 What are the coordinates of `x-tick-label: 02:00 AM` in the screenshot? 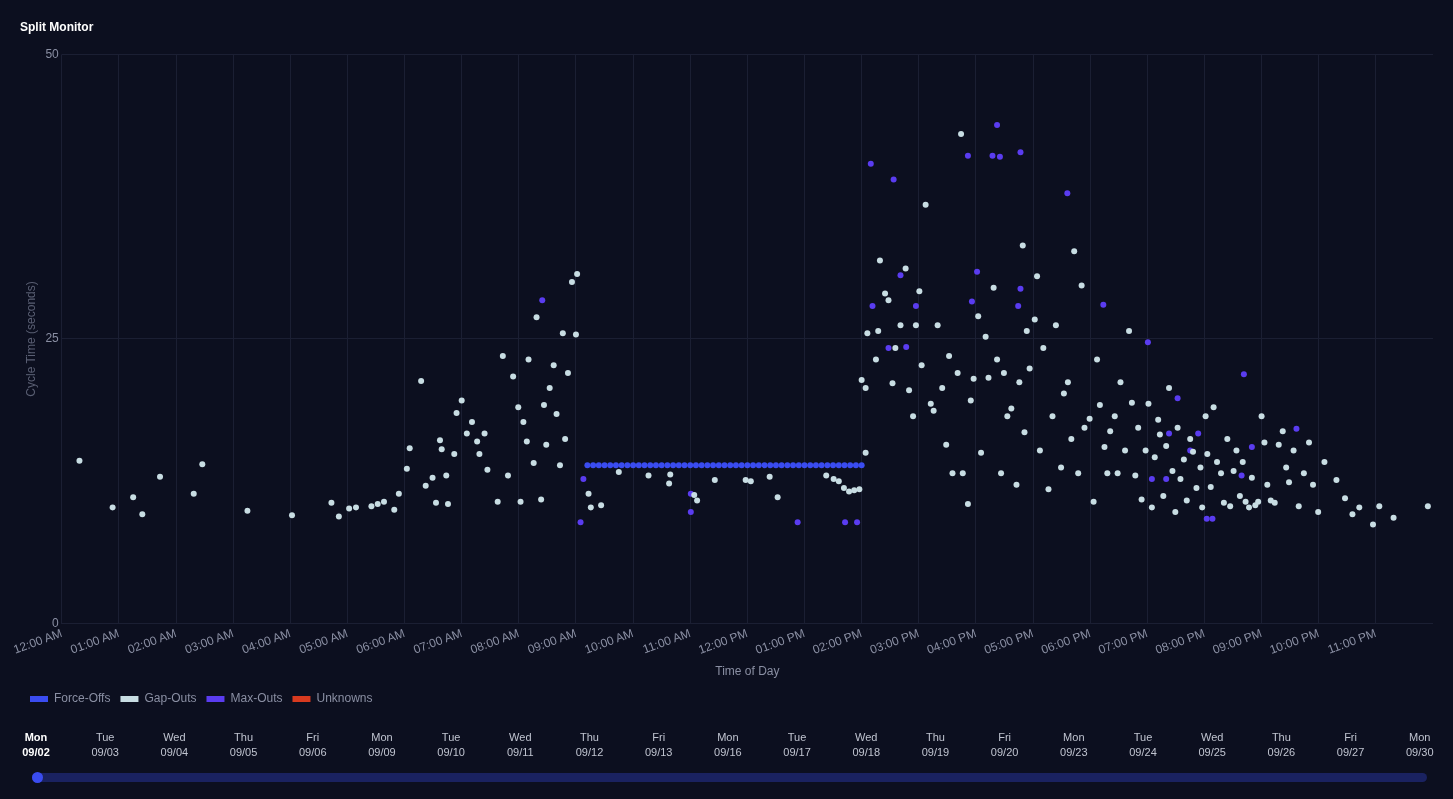 It's located at (152, 641).